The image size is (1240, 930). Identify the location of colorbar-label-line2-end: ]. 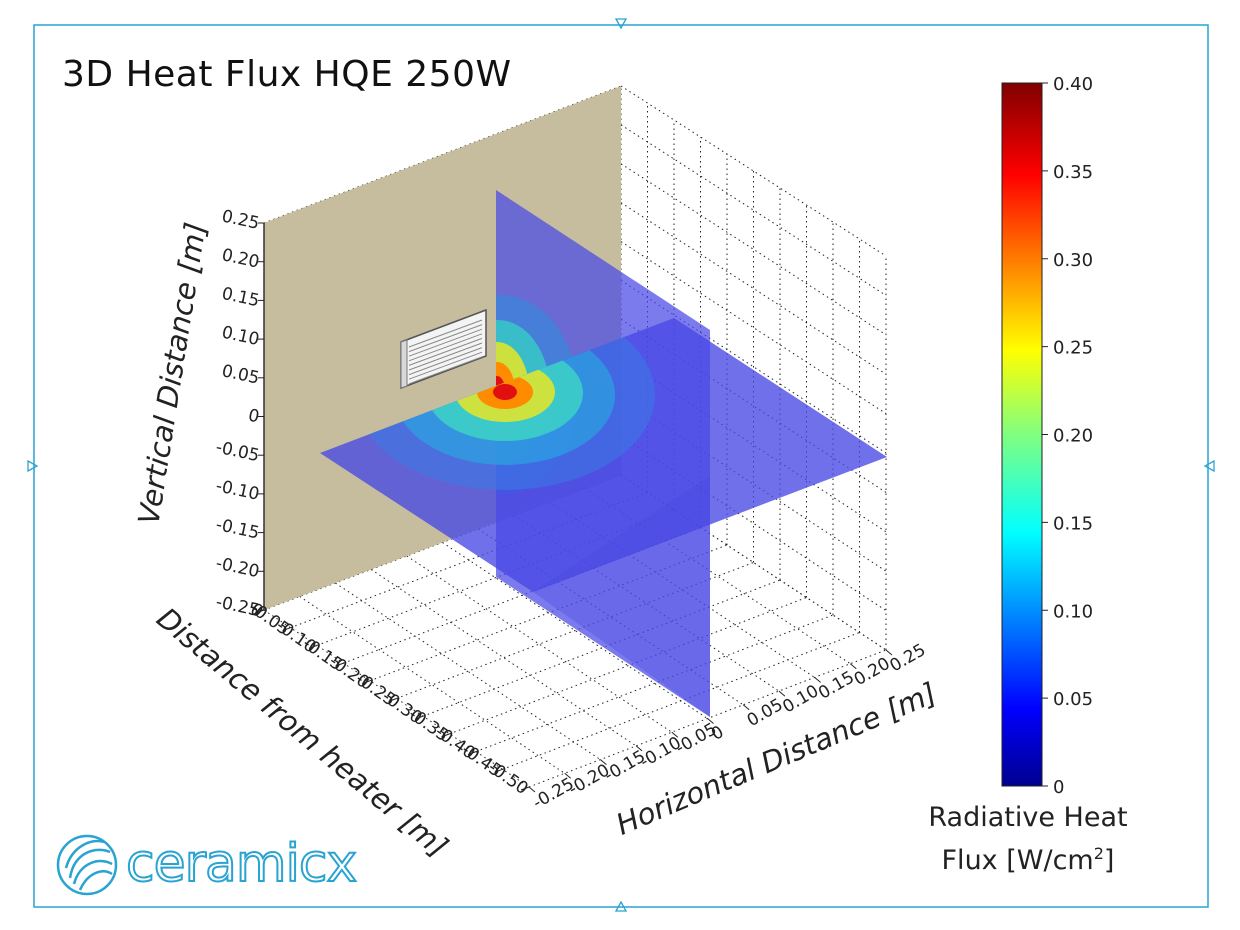
(1109, 860).